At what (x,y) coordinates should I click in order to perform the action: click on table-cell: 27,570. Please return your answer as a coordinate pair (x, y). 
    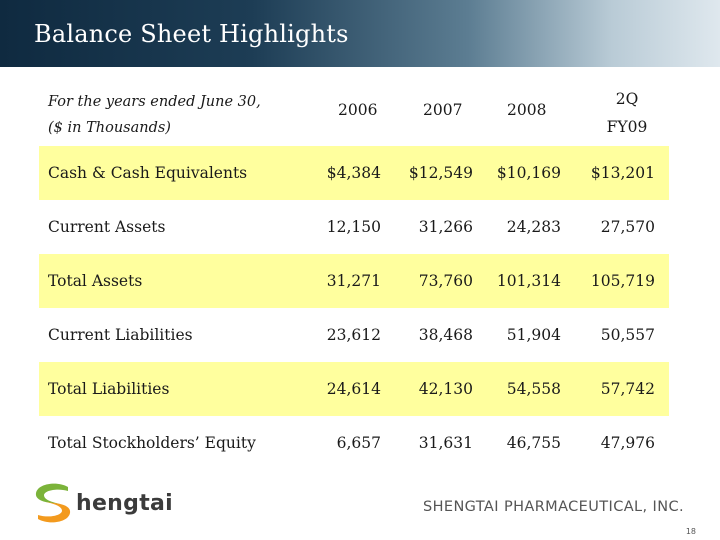
    Looking at the image, I should click on (627, 227).